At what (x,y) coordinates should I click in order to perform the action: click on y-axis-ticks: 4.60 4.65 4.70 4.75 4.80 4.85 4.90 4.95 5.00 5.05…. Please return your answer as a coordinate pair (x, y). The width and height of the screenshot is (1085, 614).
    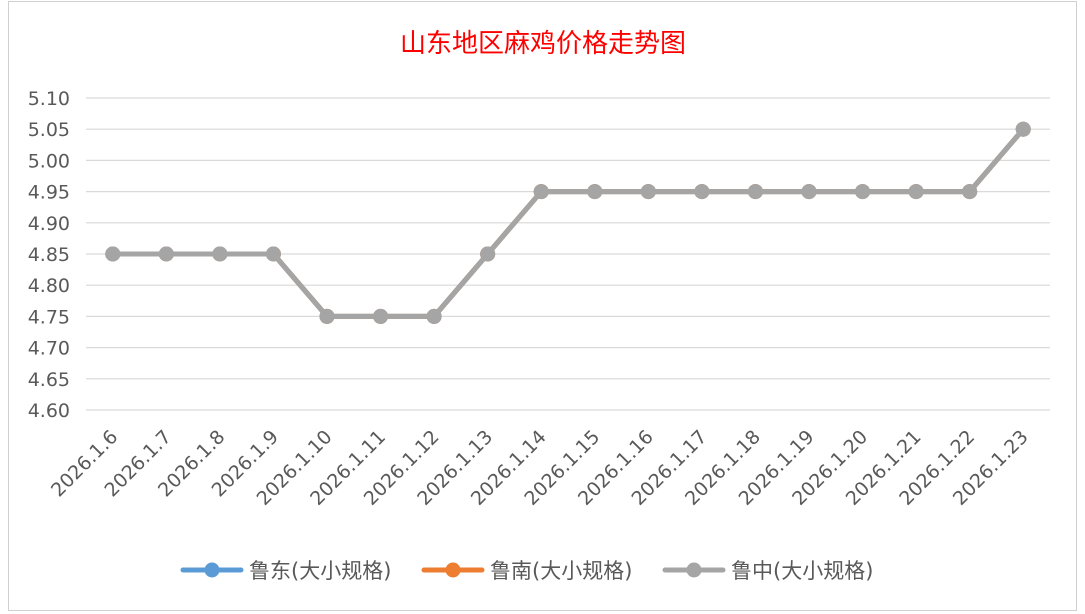
    Looking at the image, I should click on (49, 255).